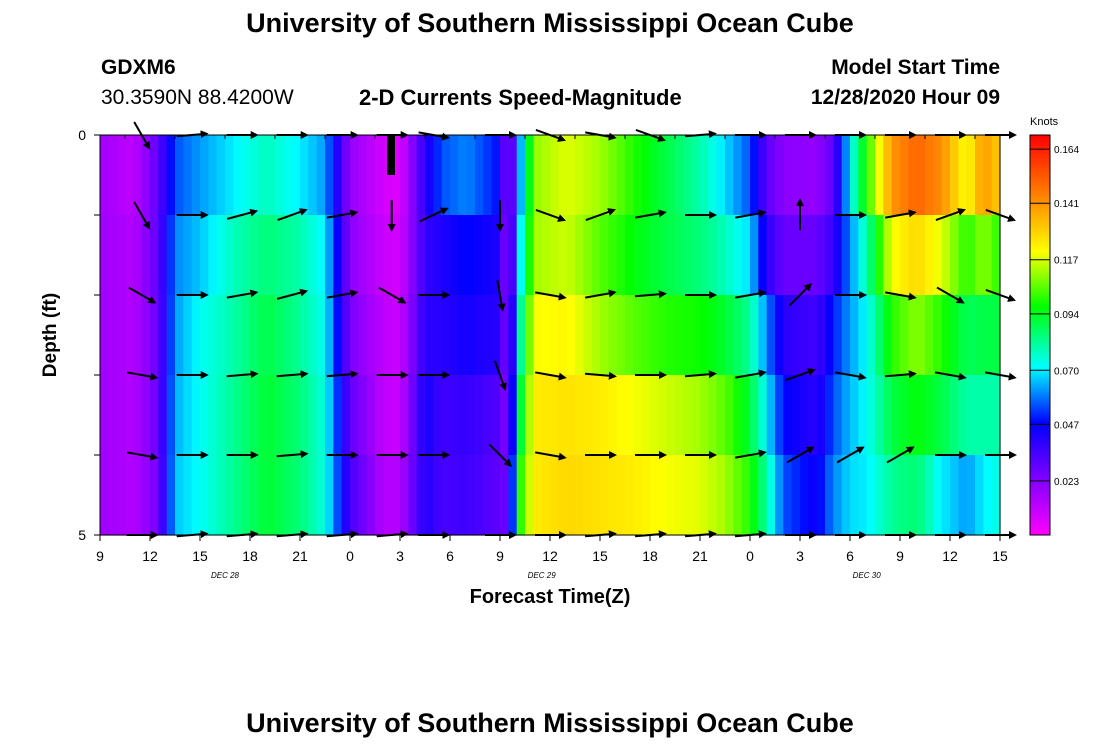 The width and height of the screenshot is (1100, 750). What do you see at coordinates (50, 335) in the screenshot?
I see `y-axis-label: Depth (ft)` at bounding box center [50, 335].